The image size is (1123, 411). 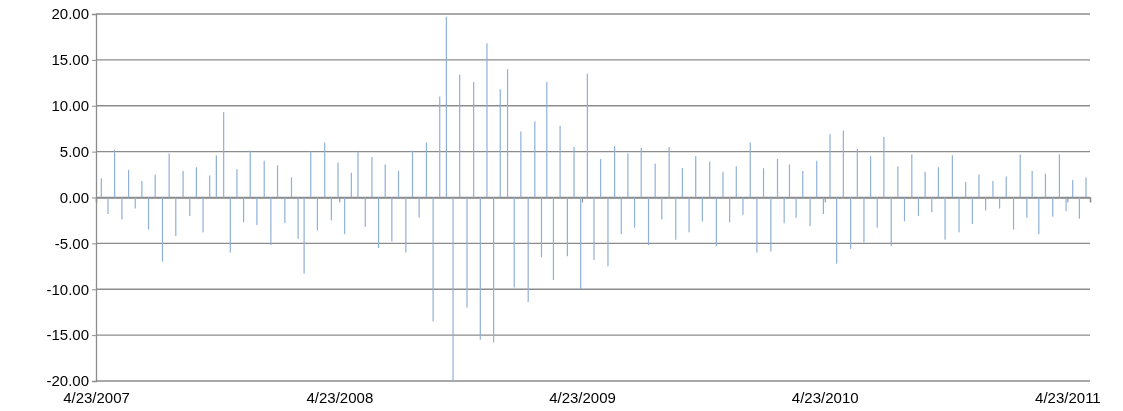 What do you see at coordinates (67, 381) in the screenshot?
I see `y-tick-label: -20.00` at bounding box center [67, 381].